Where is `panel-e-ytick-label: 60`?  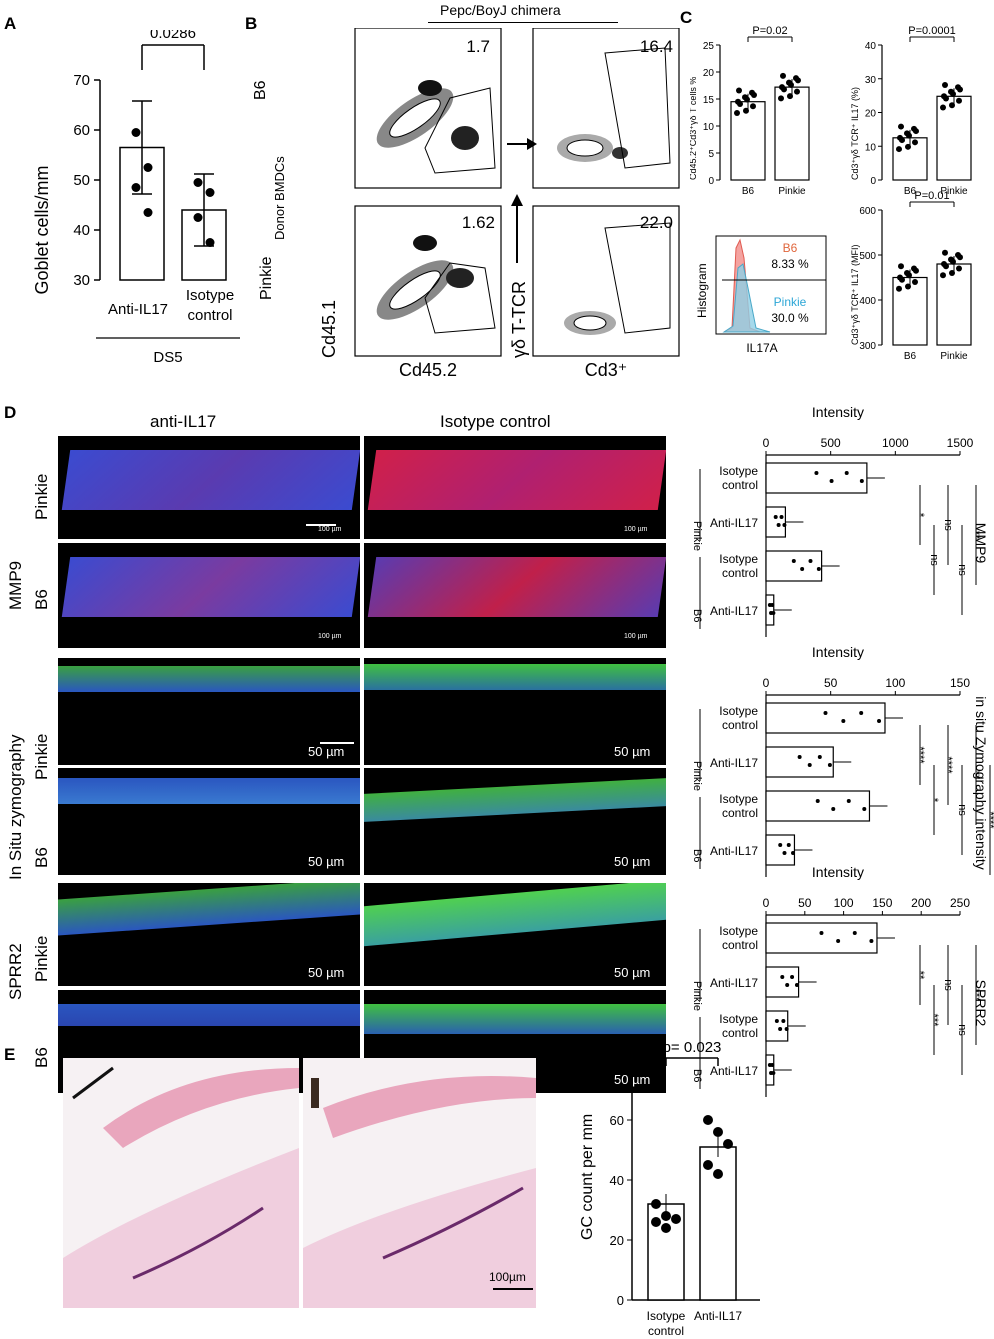 panel-e-ytick-label: 60 is located at coordinates (617, 1120).